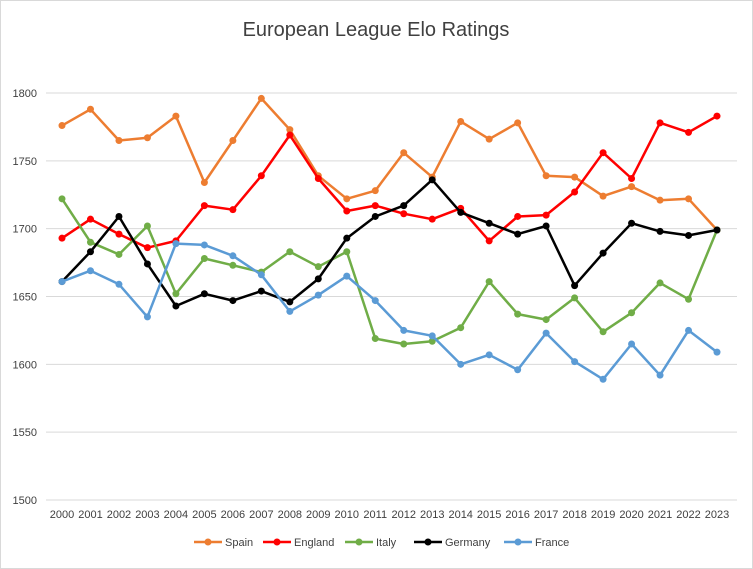 This screenshot has width=753, height=569. What do you see at coordinates (546, 515) in the screenshot?
I see `x-tick-label: 2017` at bounding box center [546, 515].